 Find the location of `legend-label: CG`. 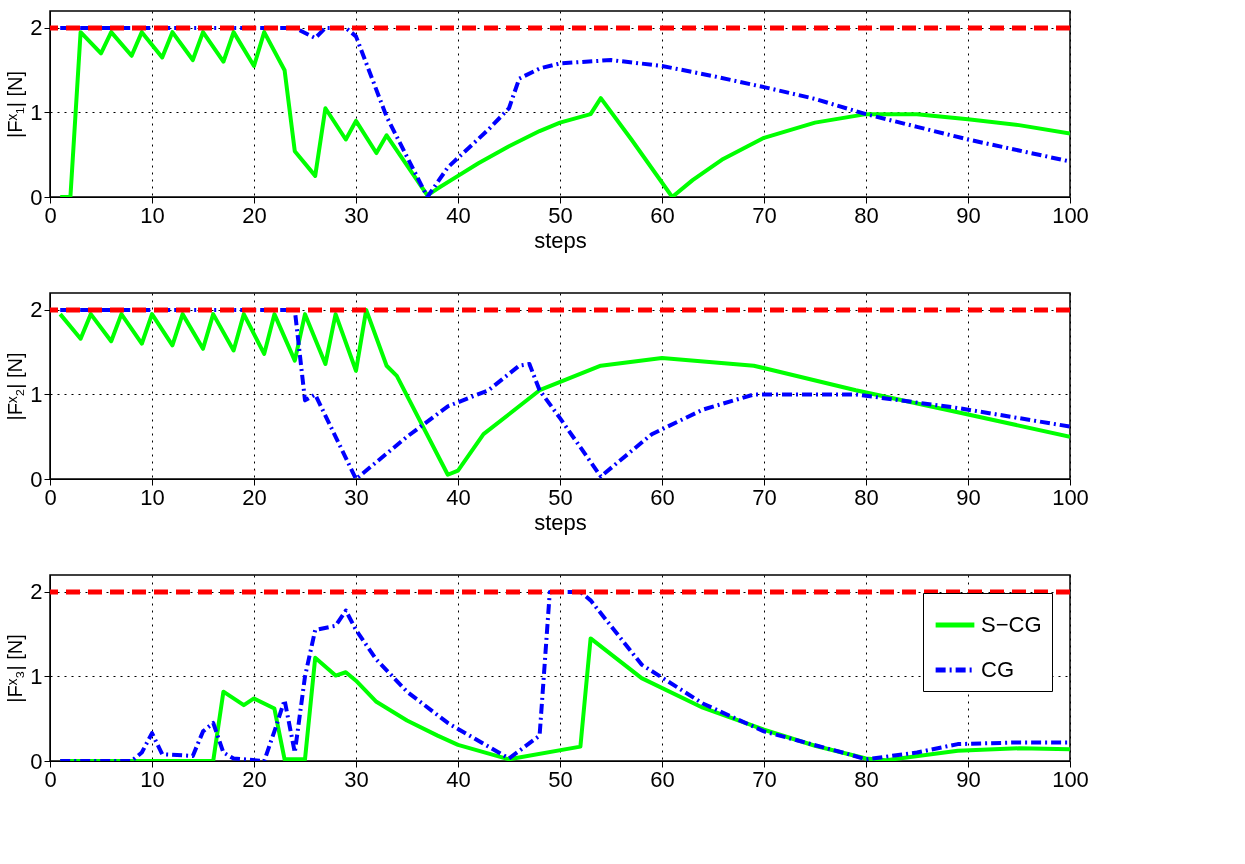

legend-label: CG is located at coordinates (997, 669).